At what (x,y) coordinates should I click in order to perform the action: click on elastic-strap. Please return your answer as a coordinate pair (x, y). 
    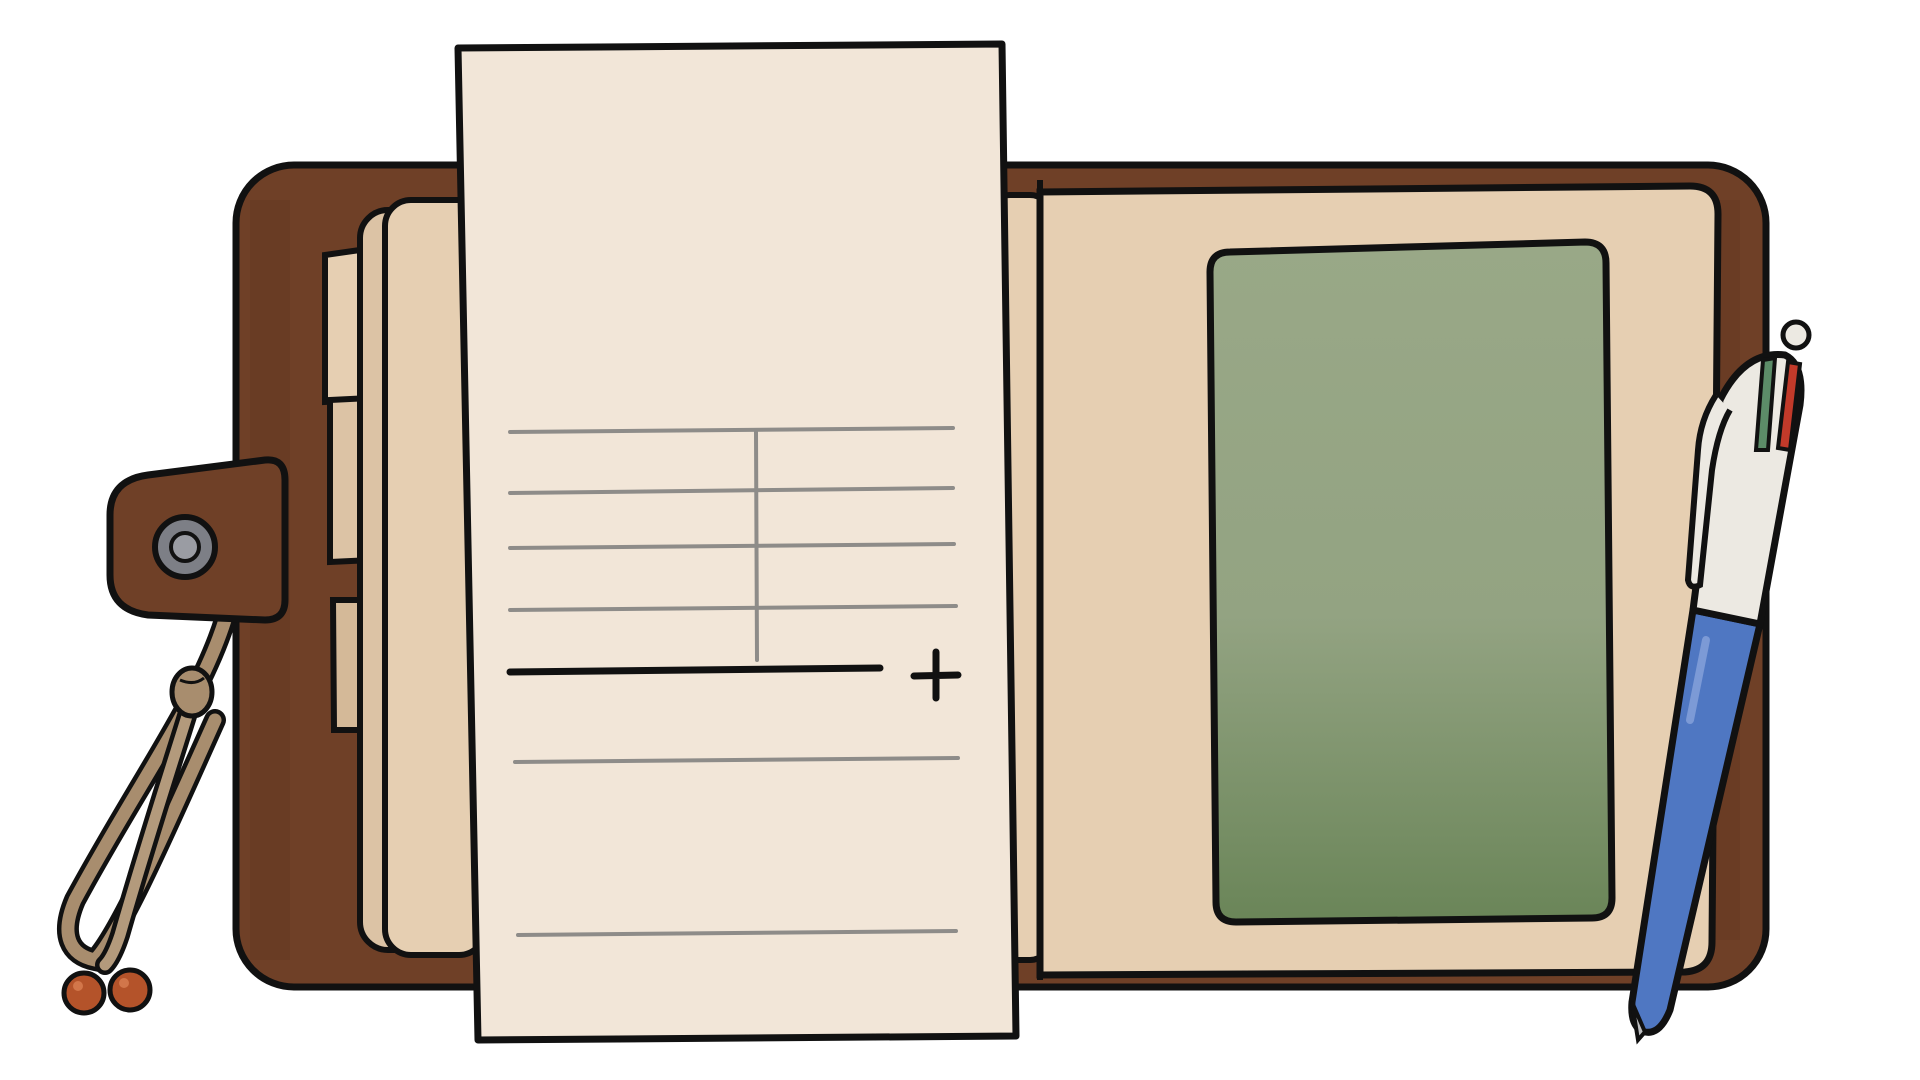
    Looking at the image, I should click on (146, 792).